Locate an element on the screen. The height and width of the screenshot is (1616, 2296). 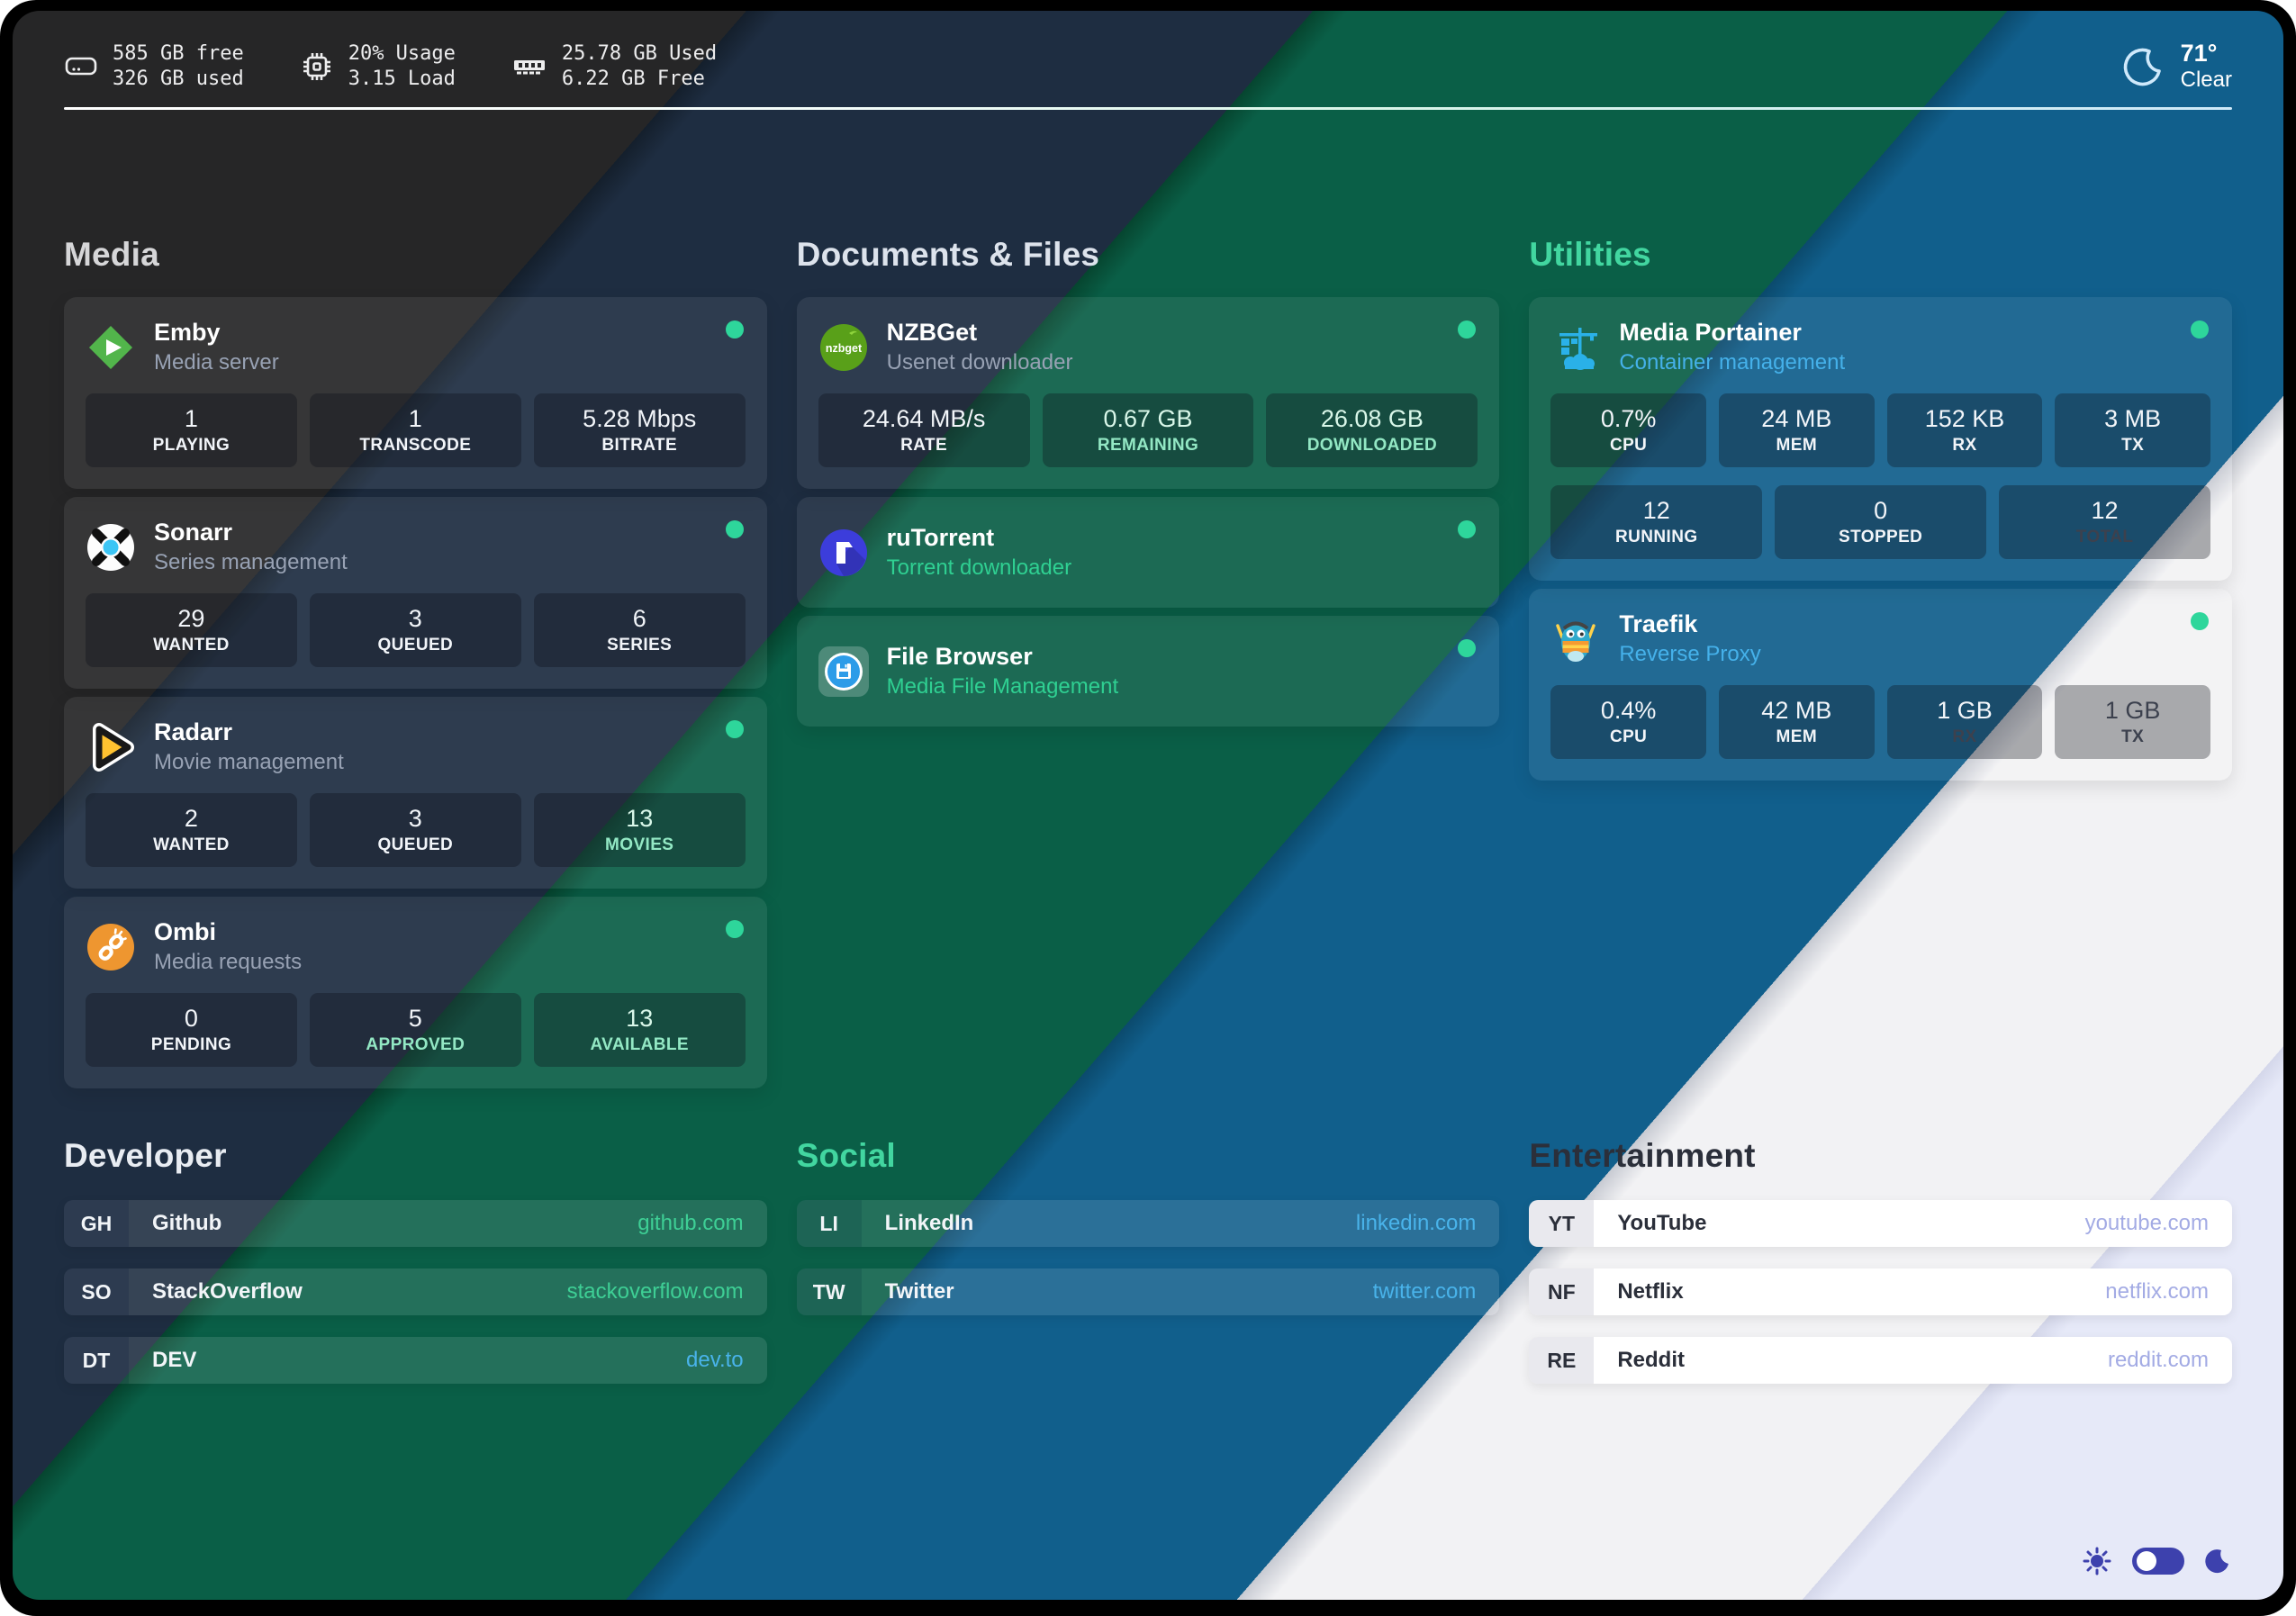
theme-switch is located at coordinates (2158, 1561).